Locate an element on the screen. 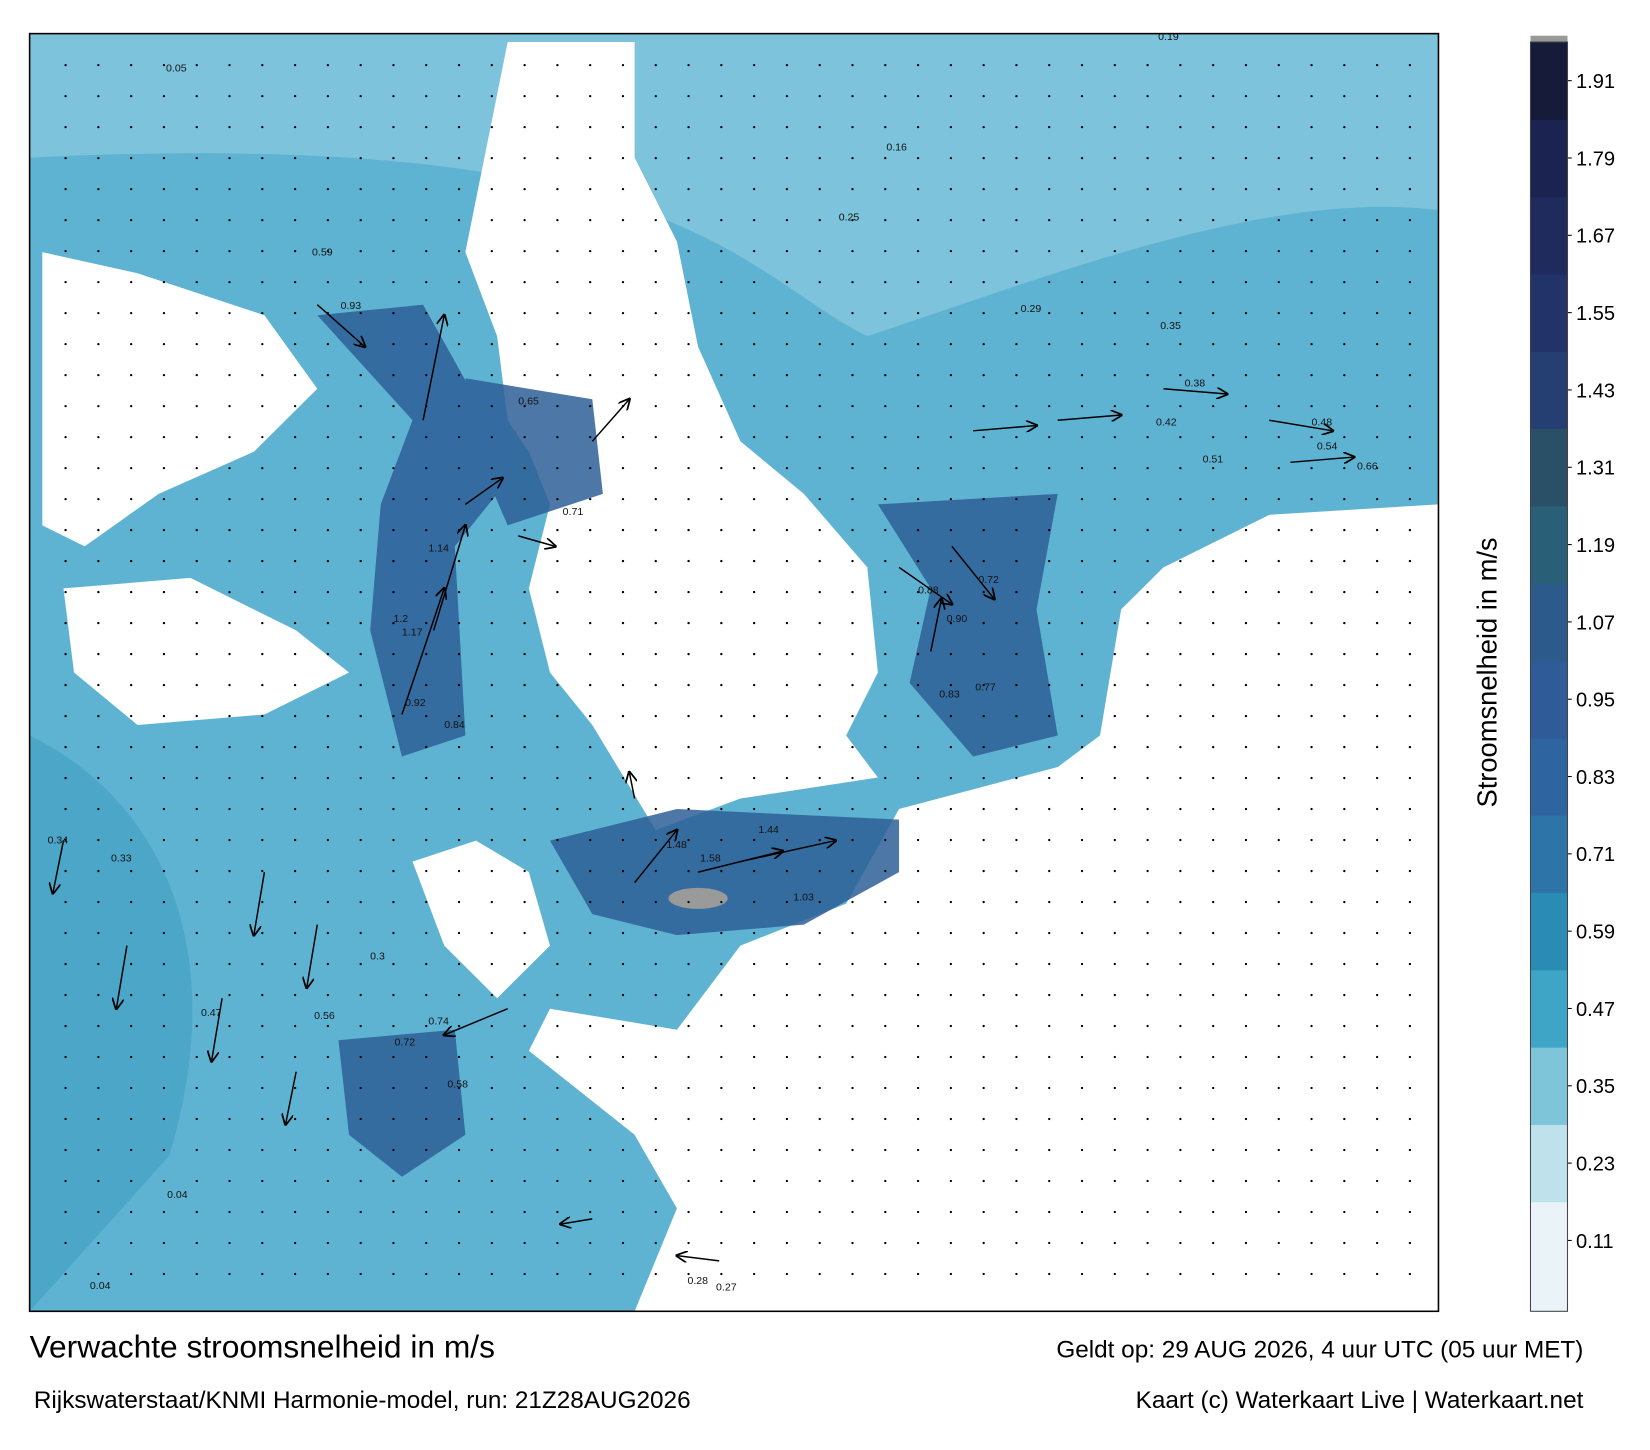 Image resolution: width=1650 pixels, height=1450 pixels. colorbar-tick-label: 1.79 is located at coordinates (1595, 159).